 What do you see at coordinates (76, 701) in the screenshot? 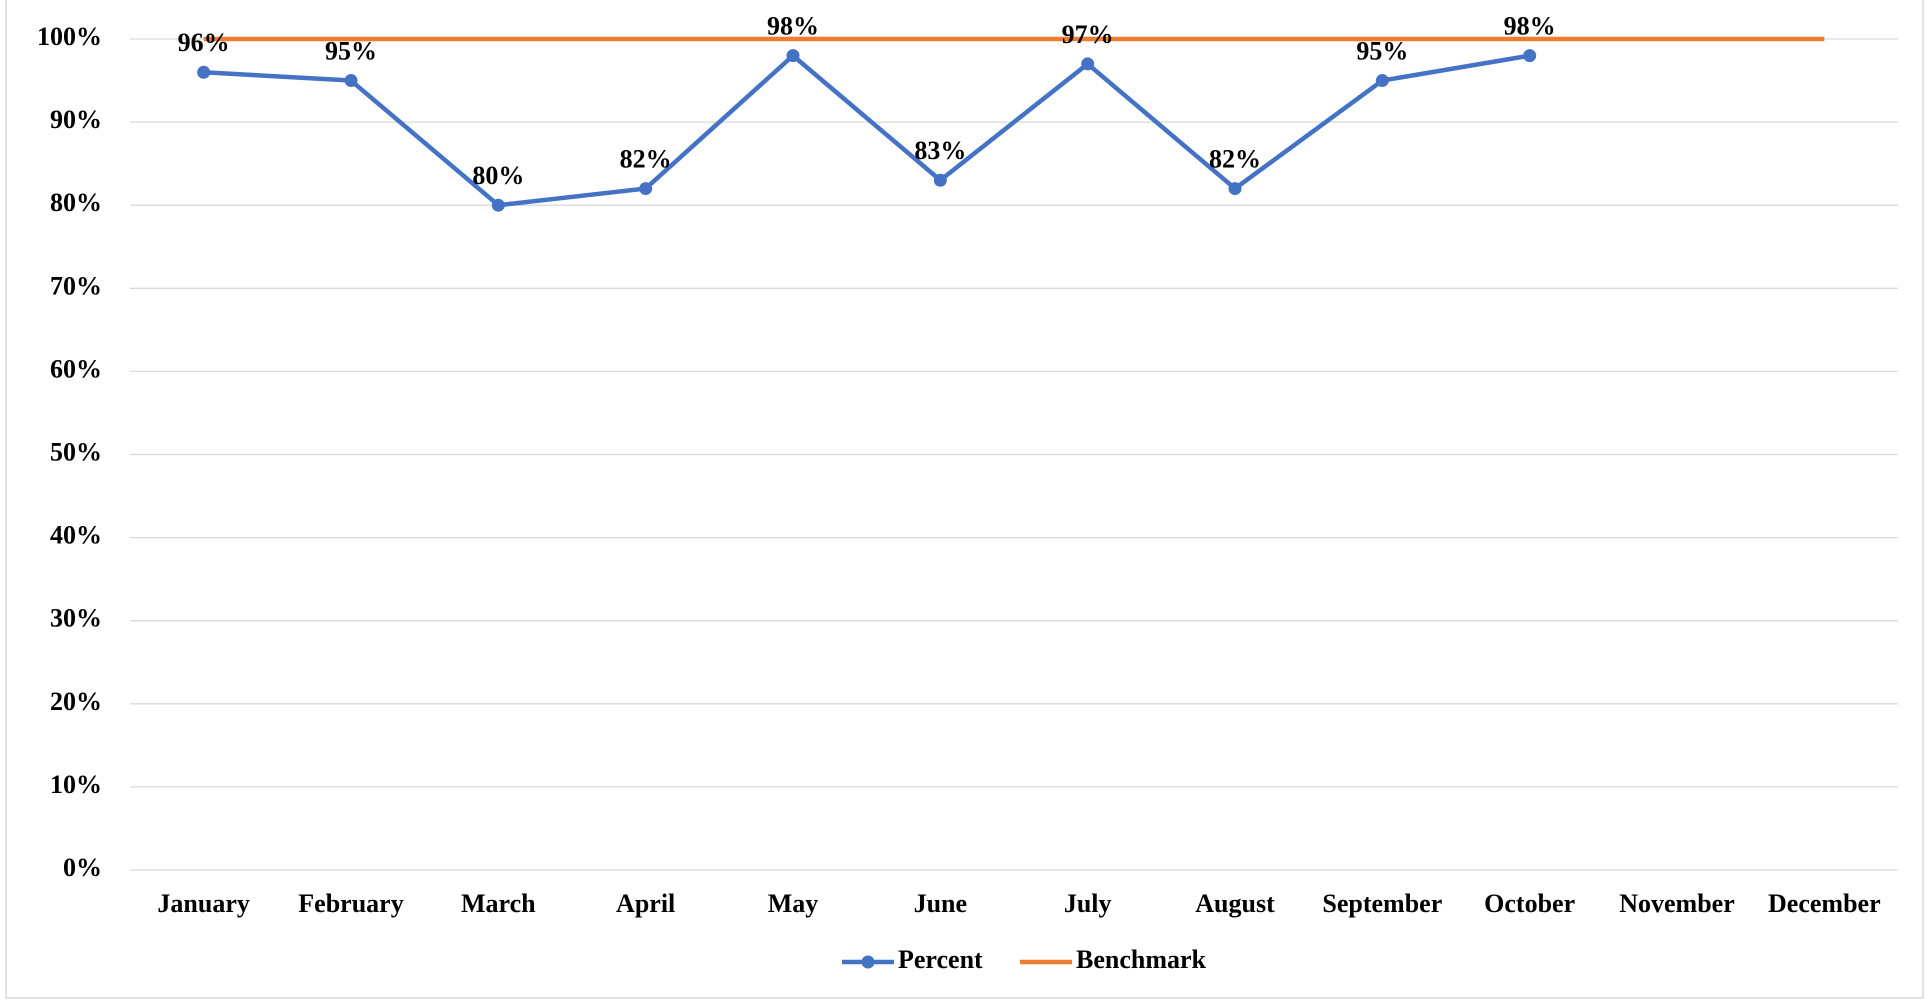
I see `y-tick-label: 20%` at bounding box center [76, 701].